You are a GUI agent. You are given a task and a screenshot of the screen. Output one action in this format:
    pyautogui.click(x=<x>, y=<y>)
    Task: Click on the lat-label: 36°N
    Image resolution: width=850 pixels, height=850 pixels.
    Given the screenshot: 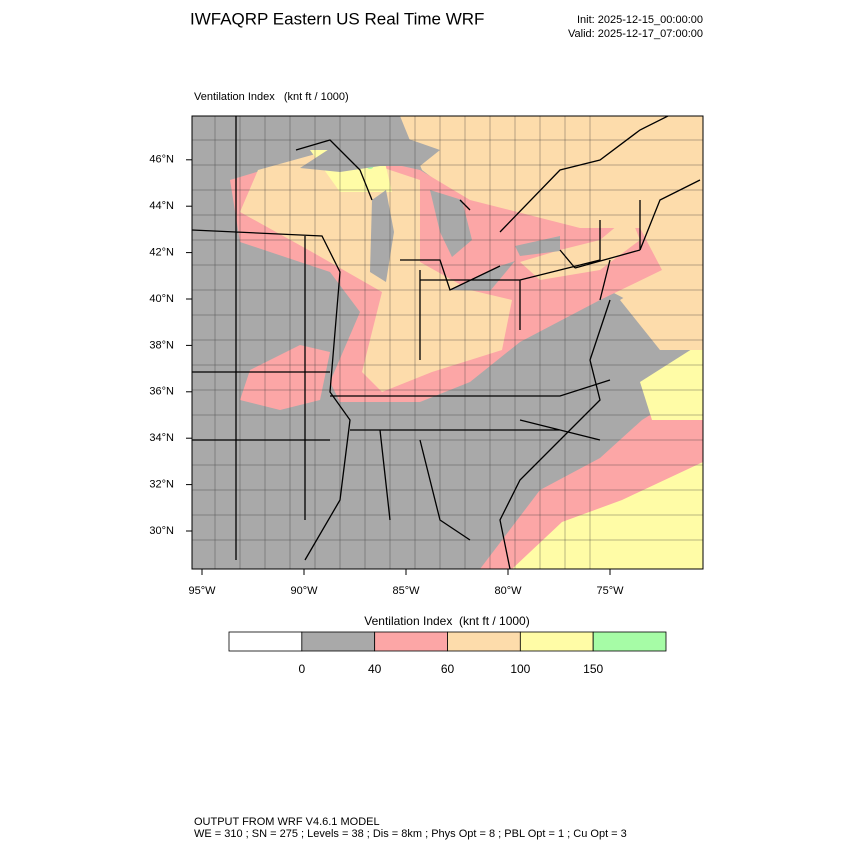 What is the action you would take?
    pyautogui.click(x=161, y=392)
    